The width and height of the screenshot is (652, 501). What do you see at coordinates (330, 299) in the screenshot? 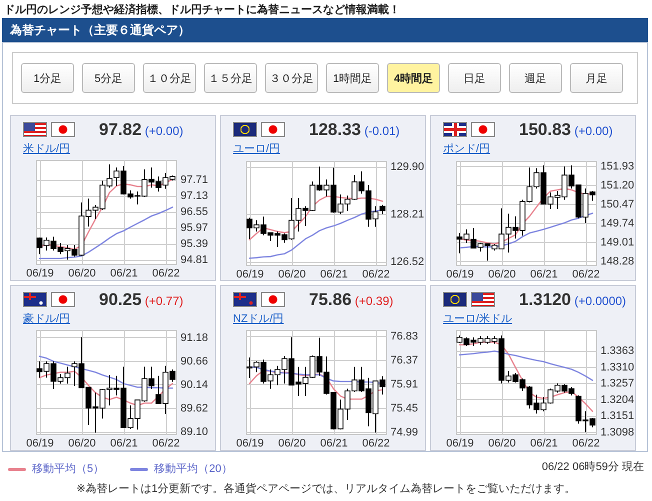
I see `text: 75.86` at bounding box center [330, 299].